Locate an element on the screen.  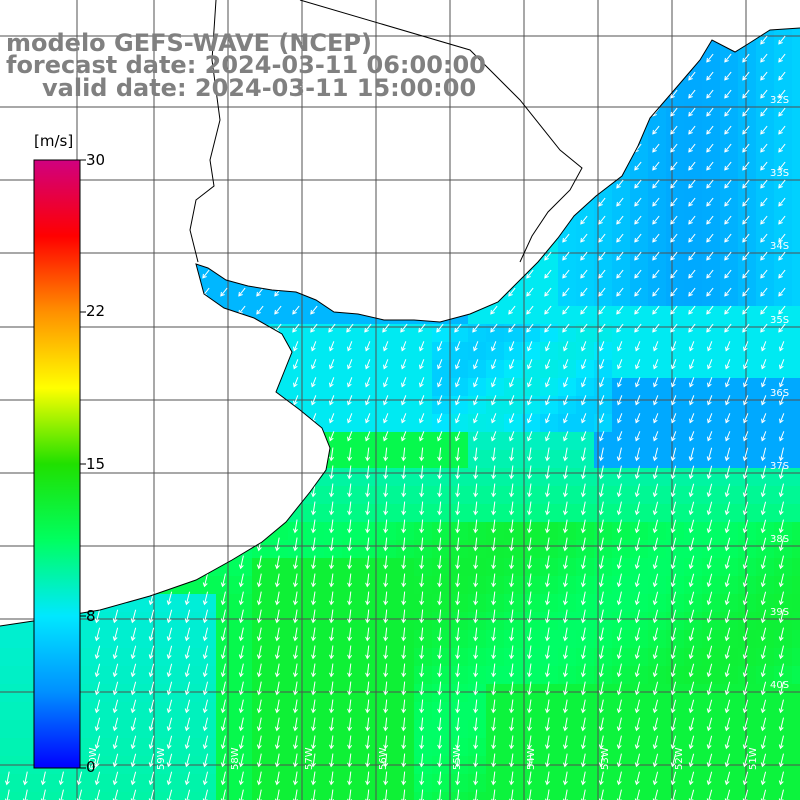
colorbar-tick-8: 8 is located at coordinates (91, 616).